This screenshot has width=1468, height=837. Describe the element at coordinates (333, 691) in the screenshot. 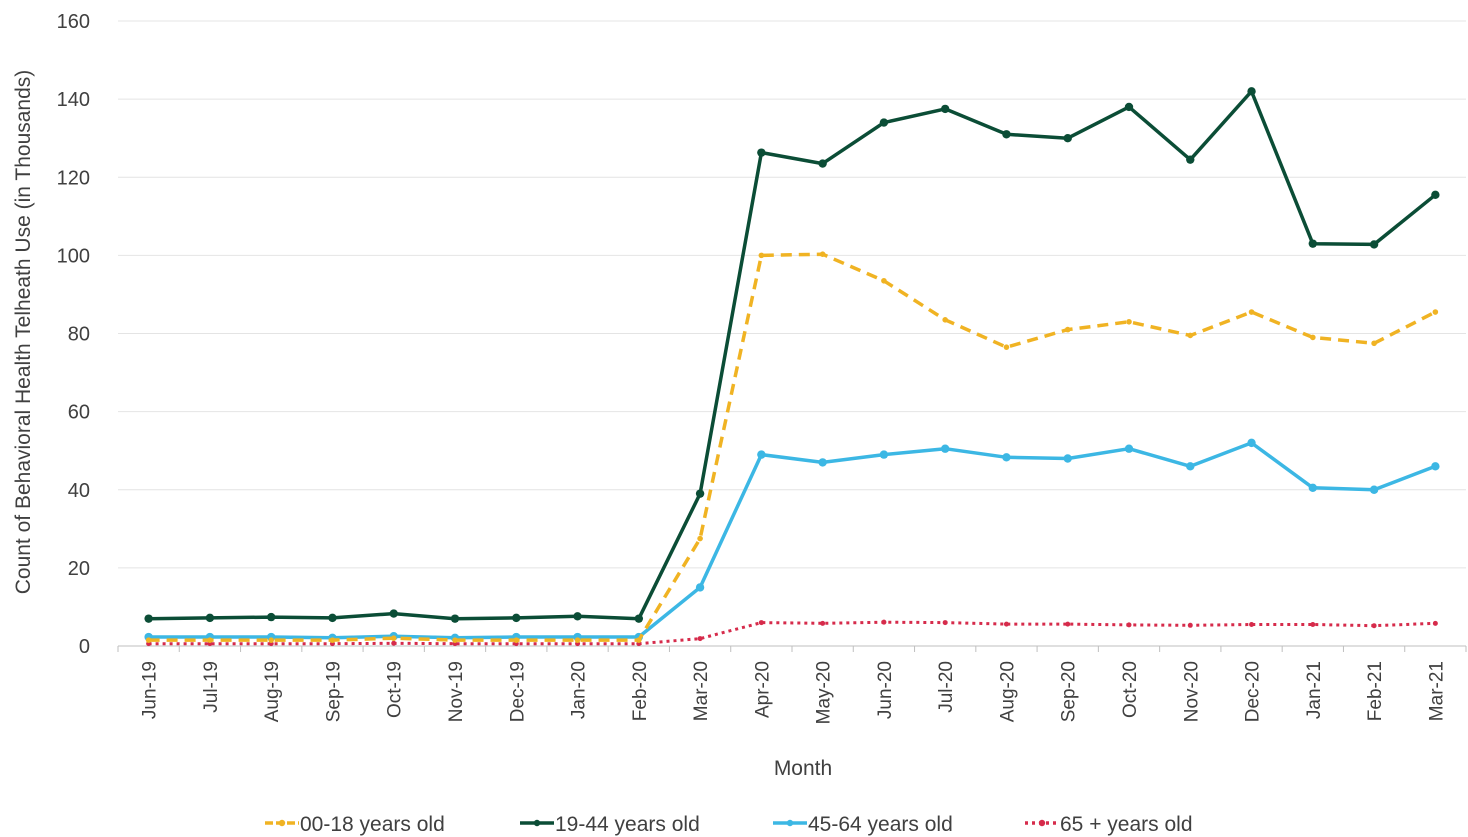

I see `x-tick-label: Sep-19` at that location.